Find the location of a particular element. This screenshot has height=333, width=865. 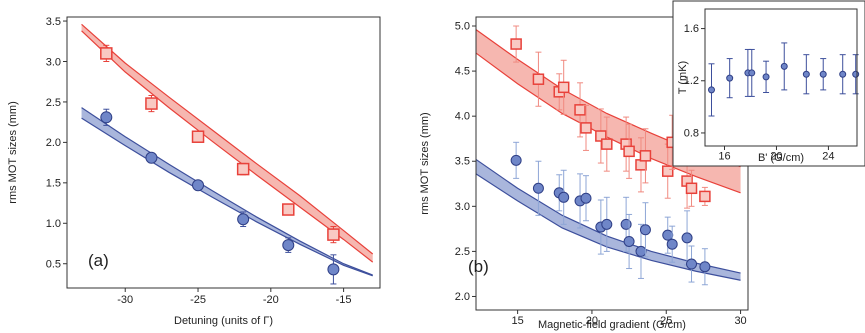

inset-background is located at coordinates (768, 83).